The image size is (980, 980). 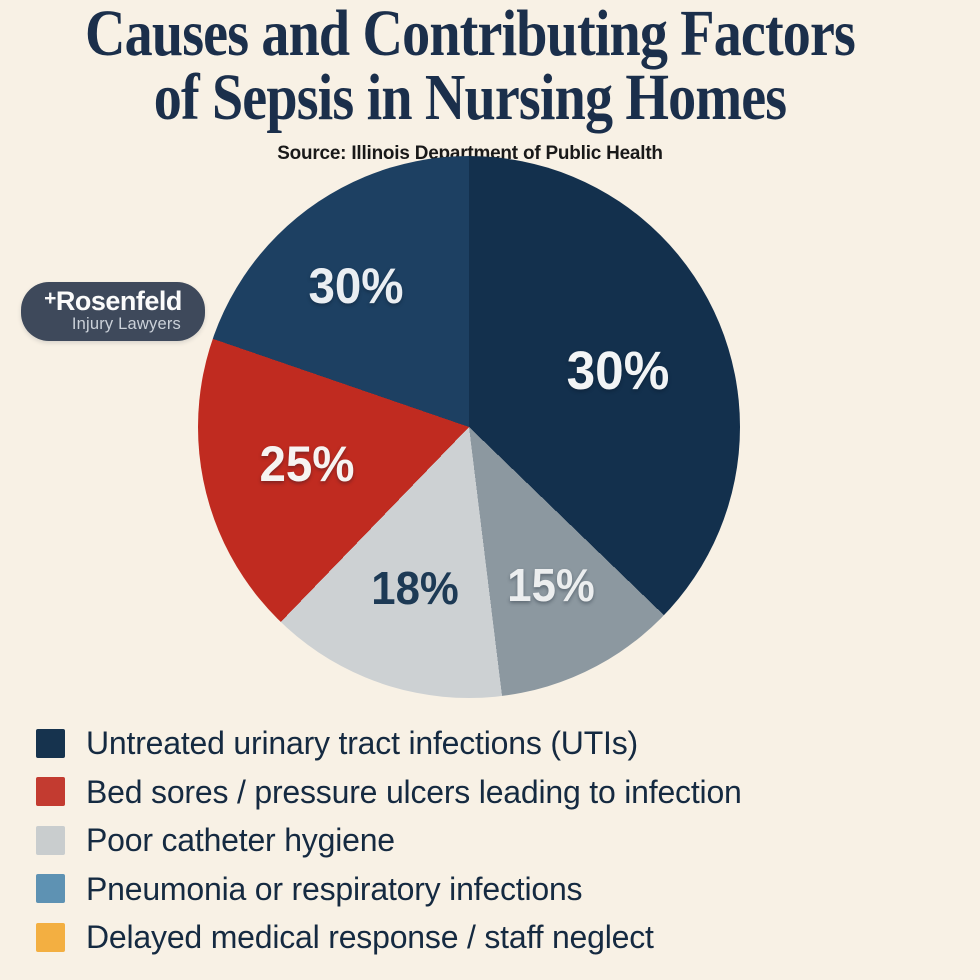 I want to click on logo-subtitle: Injury Lawyers, so click(x=126, y=324).